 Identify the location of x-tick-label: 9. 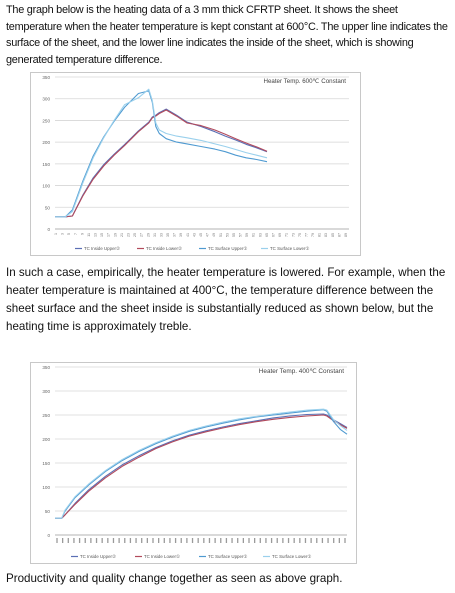
(82, 234).